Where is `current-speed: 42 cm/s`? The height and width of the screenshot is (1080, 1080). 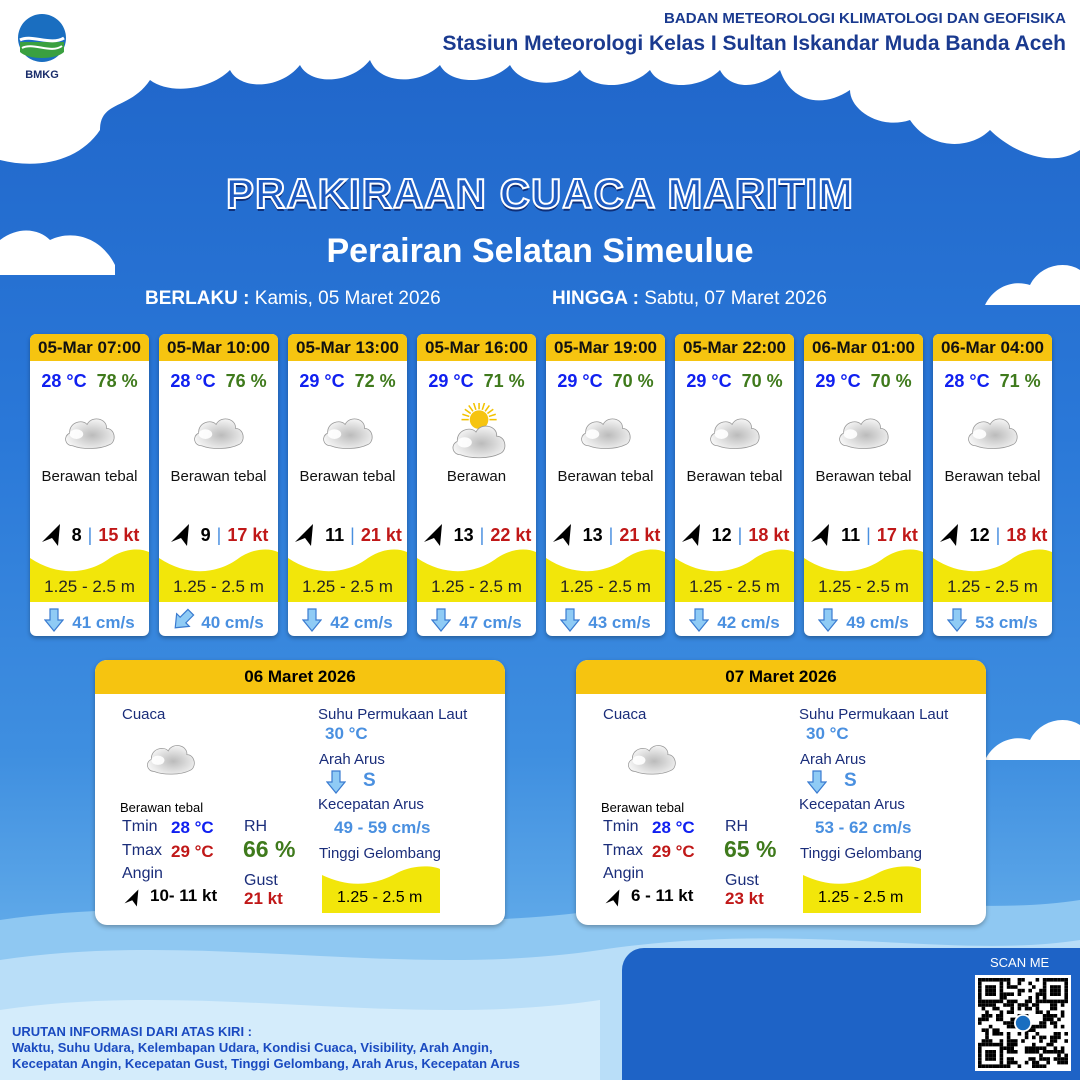
current-speed: 42 cm/s is located at coordinates (361, 622).